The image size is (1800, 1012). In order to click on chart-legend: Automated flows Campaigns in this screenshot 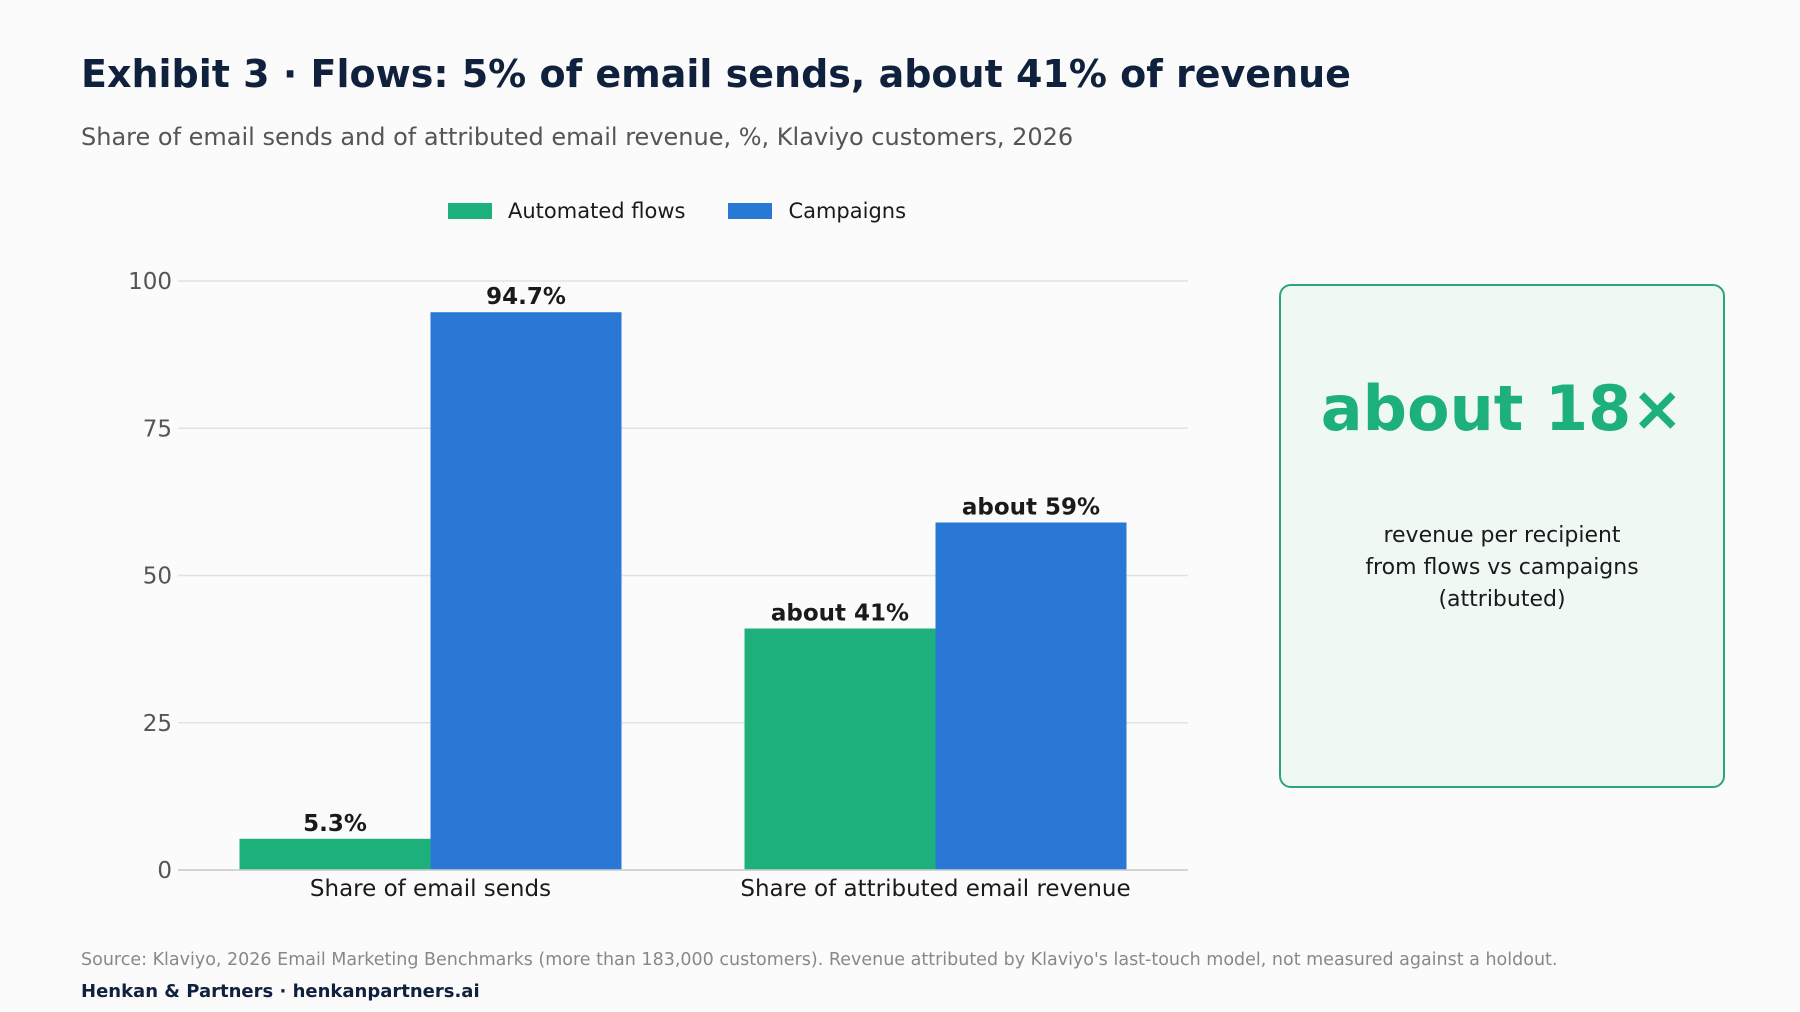, I will do `click(698, 211)`.